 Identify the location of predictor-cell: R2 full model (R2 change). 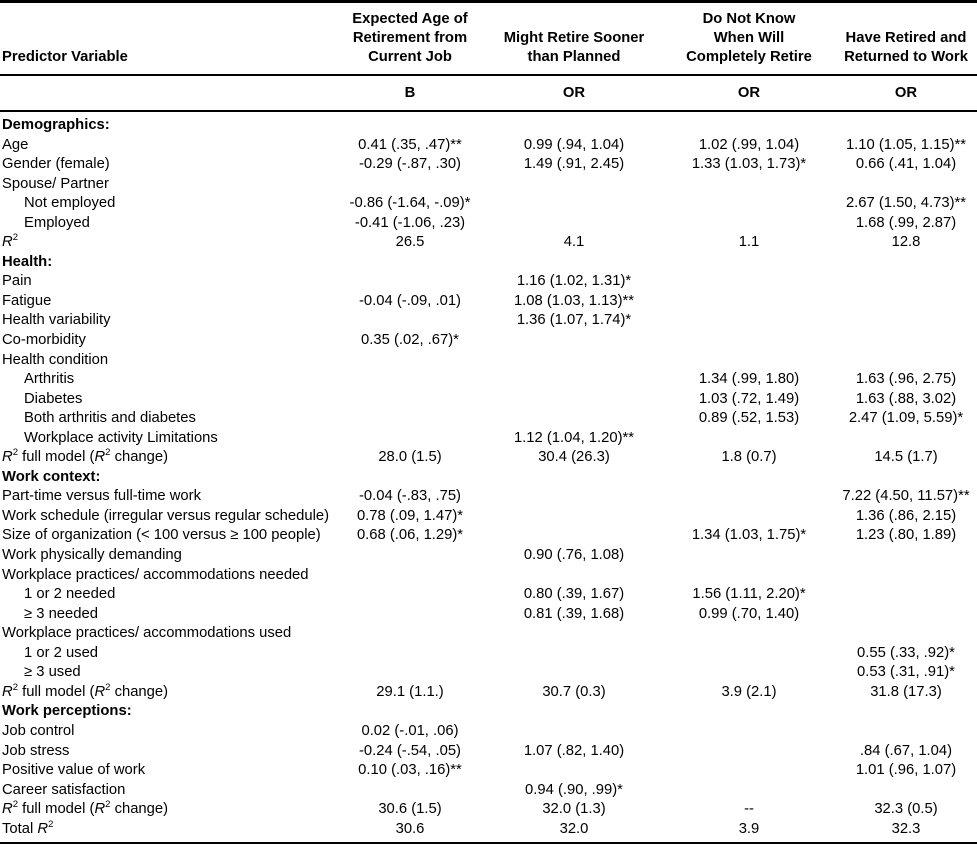
(85, 690).